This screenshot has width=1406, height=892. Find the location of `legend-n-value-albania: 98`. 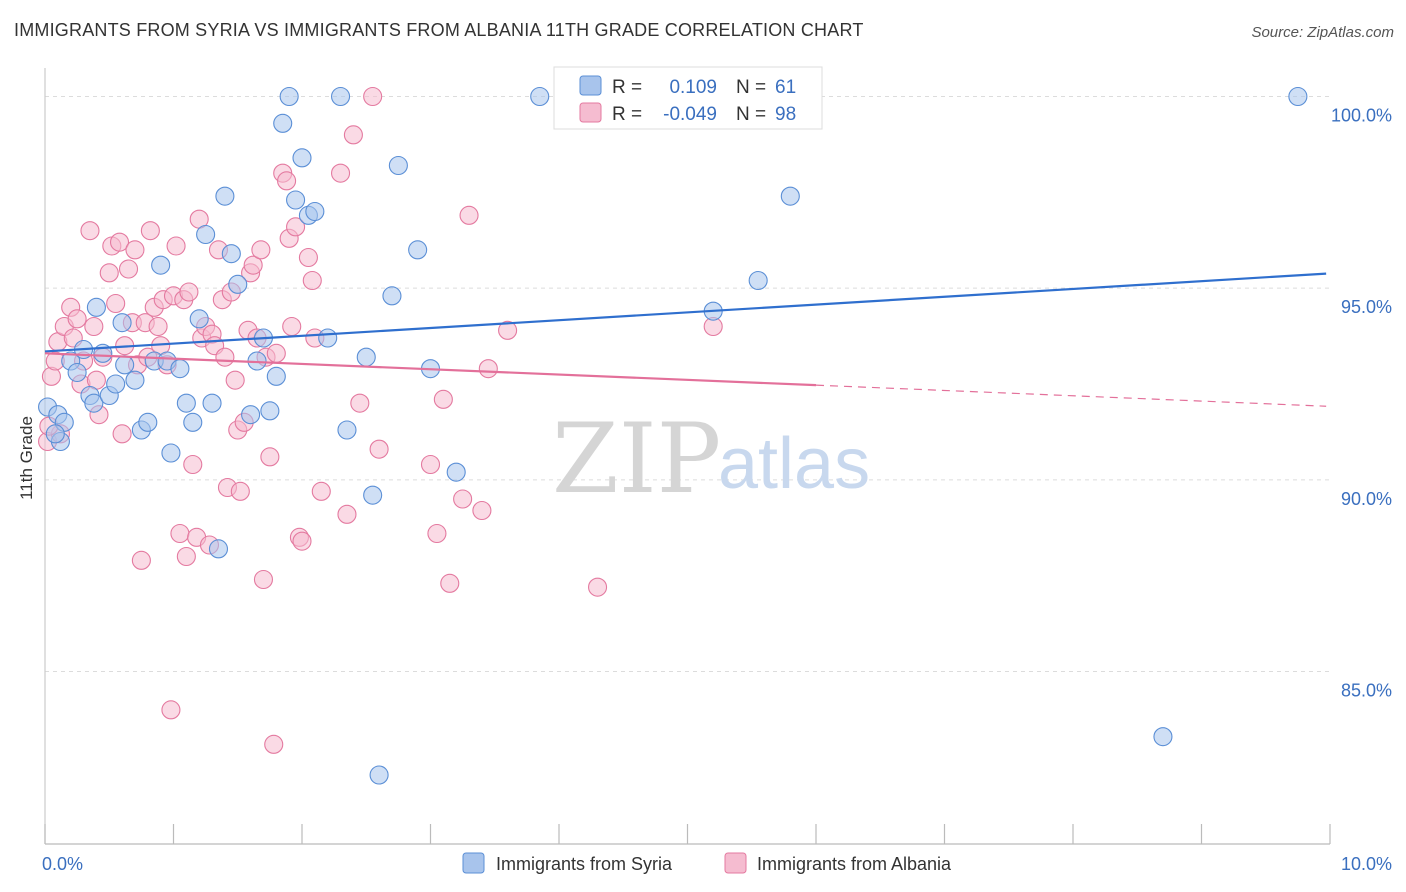

legend-n-value-albania: 98 is located at coordinates (785, 114).